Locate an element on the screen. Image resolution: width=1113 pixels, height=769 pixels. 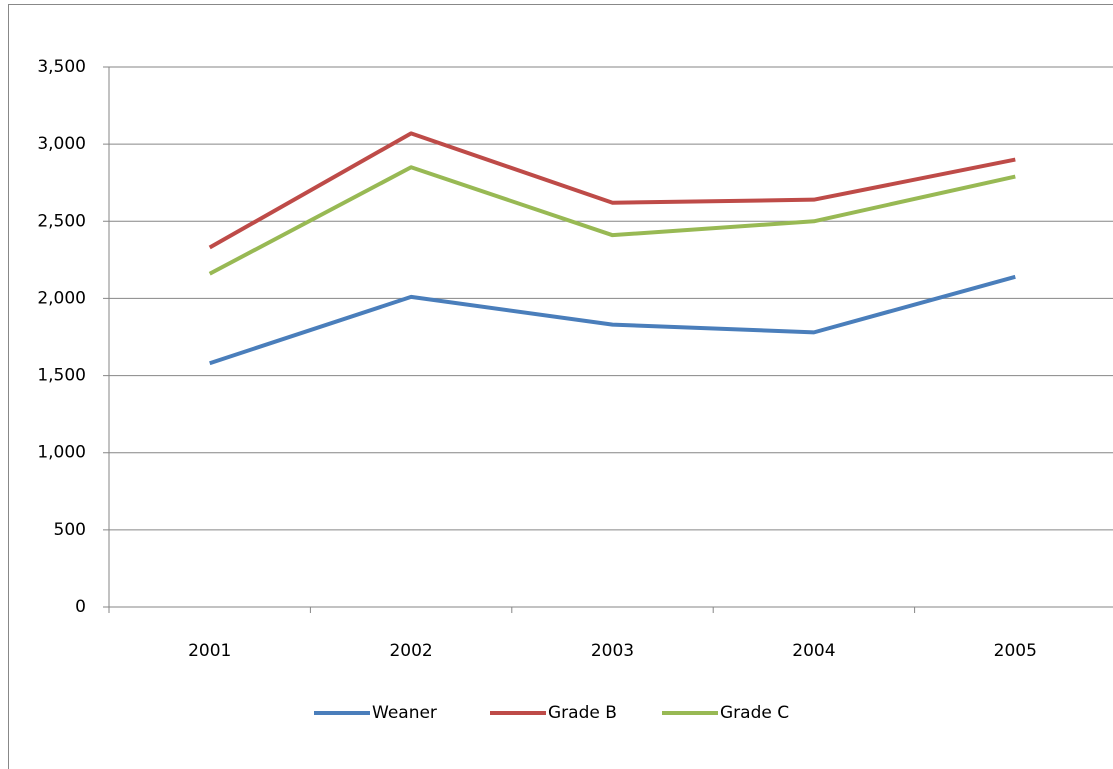
legend-label: Grade B is located at coordinates (582, 713).